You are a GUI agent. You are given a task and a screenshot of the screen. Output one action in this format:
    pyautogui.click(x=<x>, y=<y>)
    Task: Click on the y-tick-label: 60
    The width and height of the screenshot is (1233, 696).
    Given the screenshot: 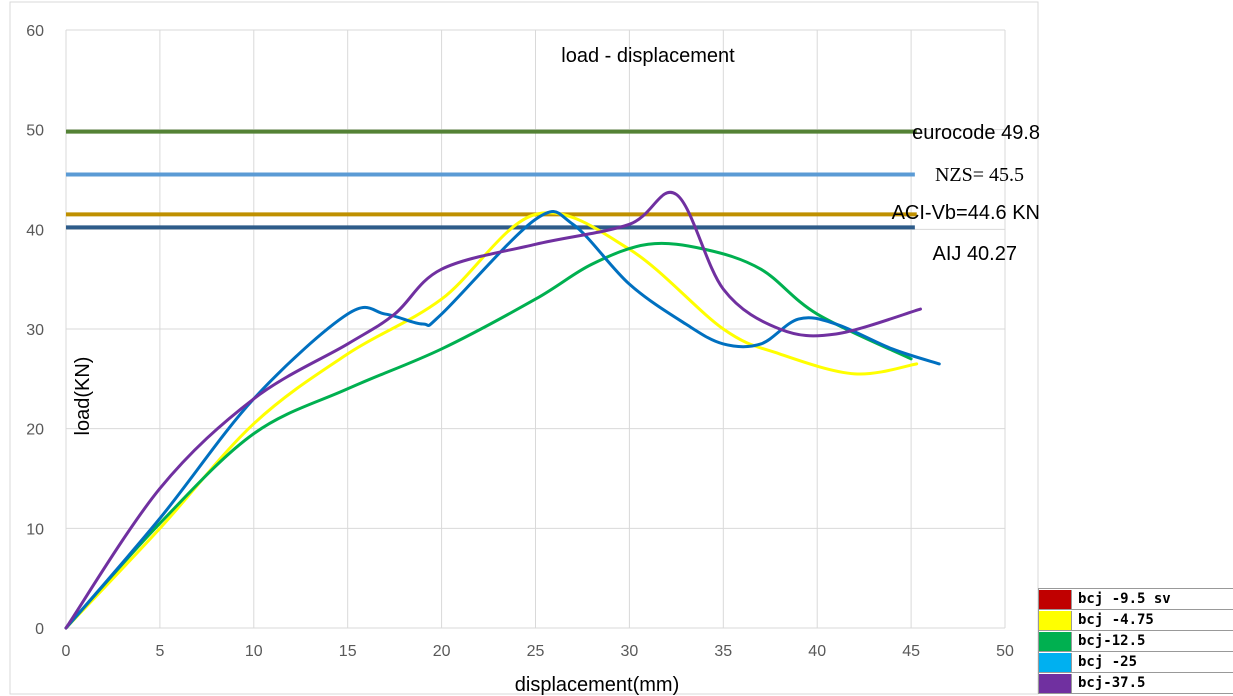 What is the action you would take?
    pyautogui.click(x=35, y=31)
    